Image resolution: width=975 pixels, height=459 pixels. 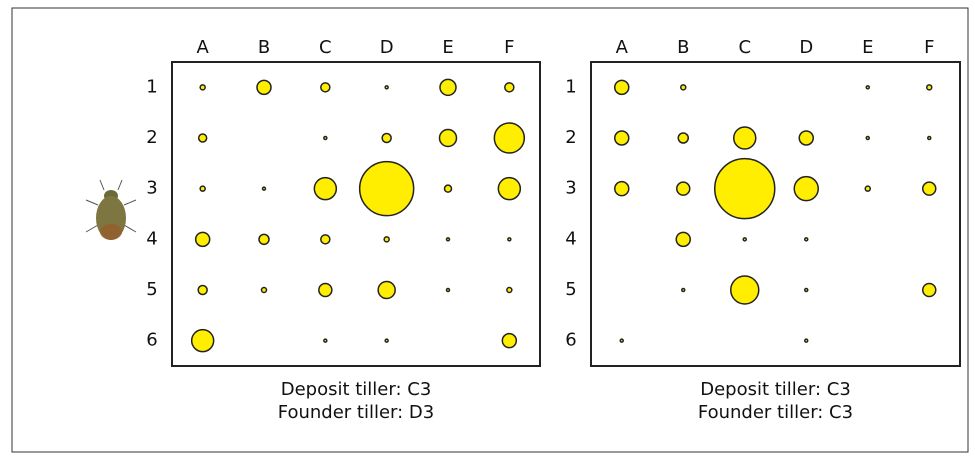 What do you see at coordinates (775, 412) in the screenshot?
I see `caption: Founder tiller: C3` at bounding box center [775, 412].